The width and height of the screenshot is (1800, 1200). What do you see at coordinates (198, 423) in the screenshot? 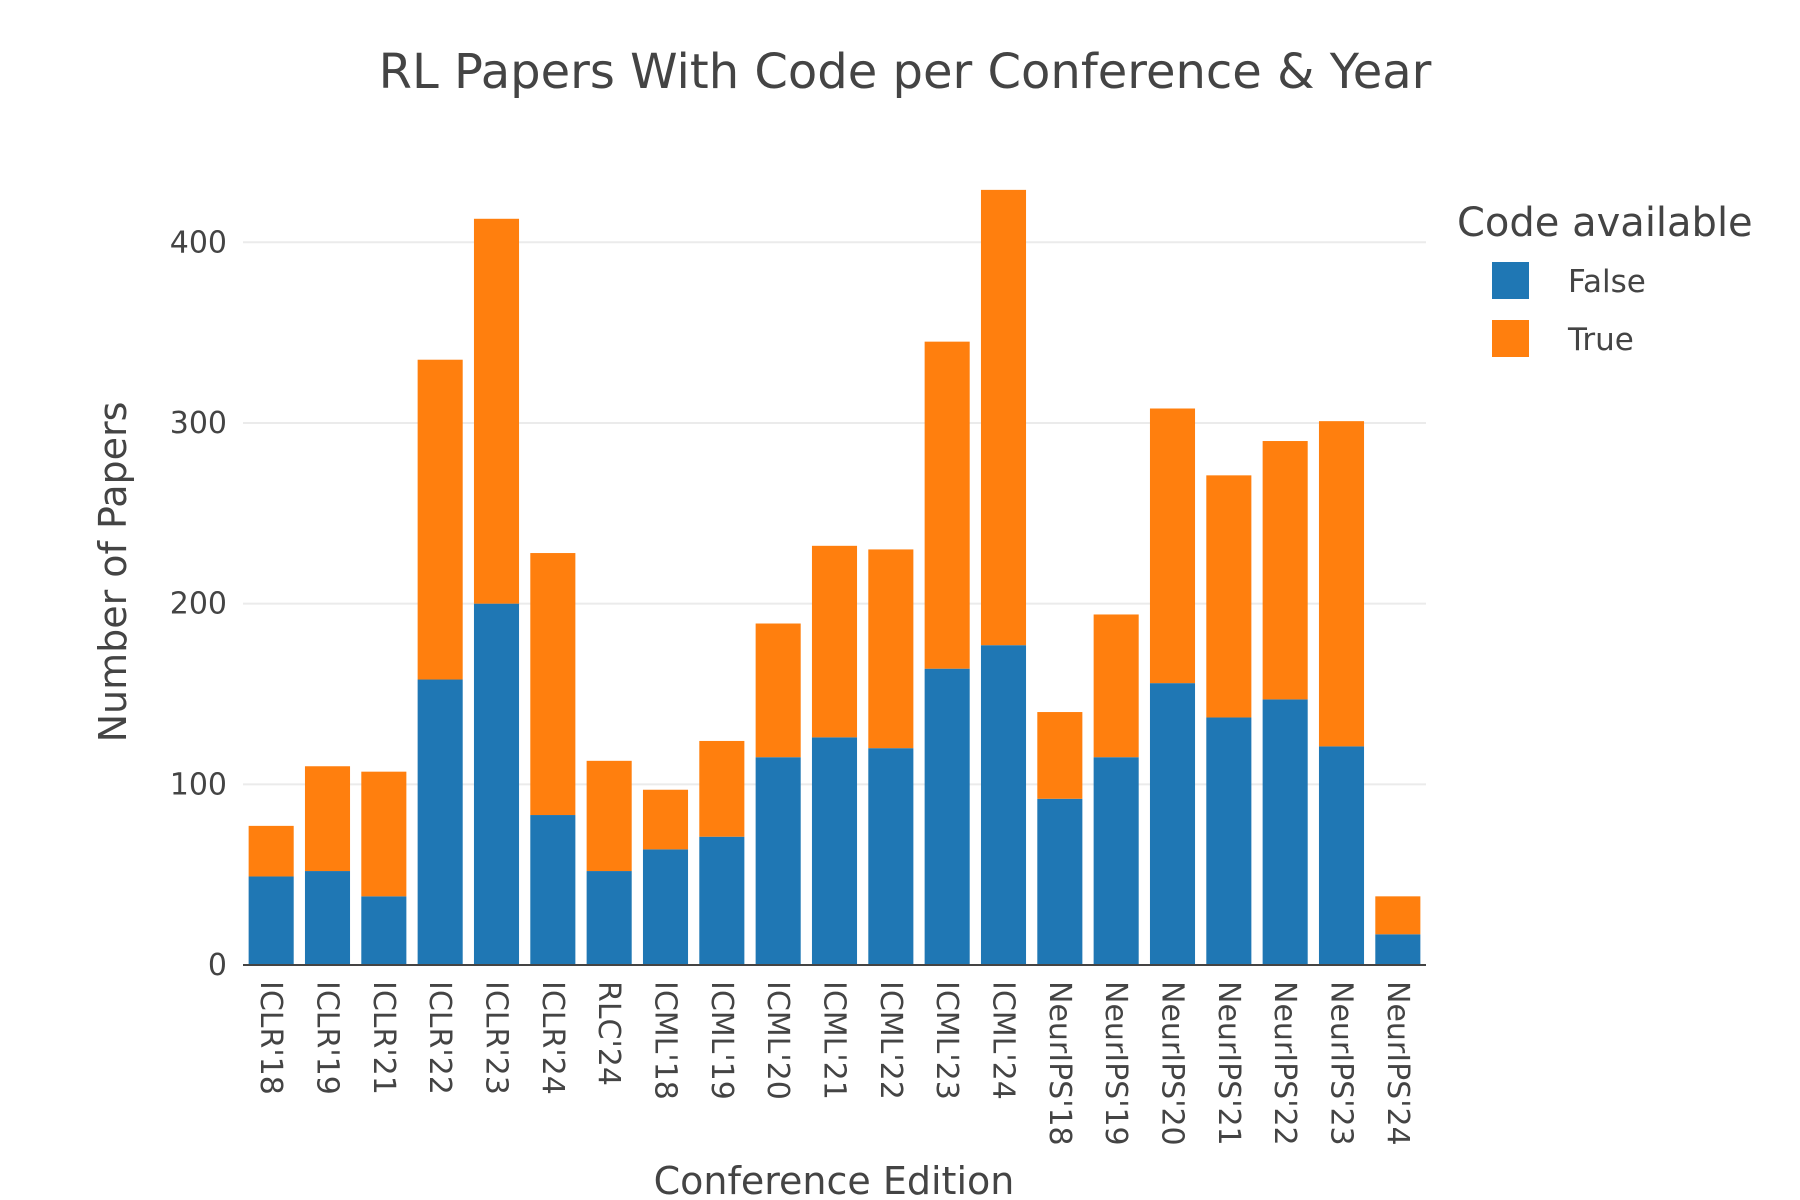
I see `y-tick-label: 300` at bounding box center [198, 423].